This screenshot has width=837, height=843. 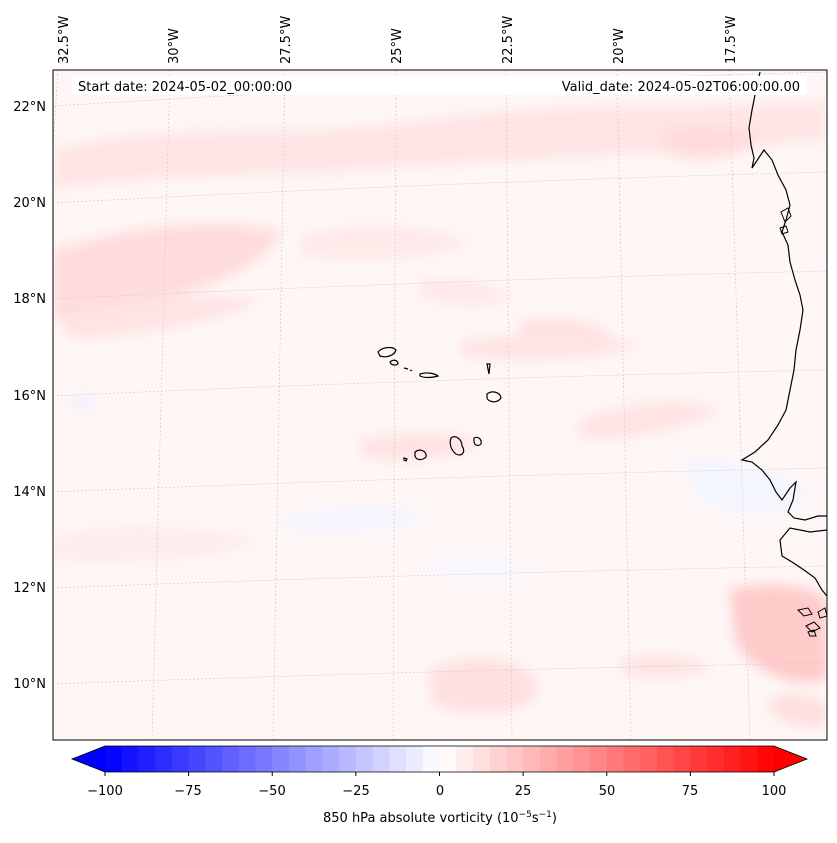 What do you see at coordinates (439, 85) in the screenshot?
I see `date-box` at bounding box center [439, 85].